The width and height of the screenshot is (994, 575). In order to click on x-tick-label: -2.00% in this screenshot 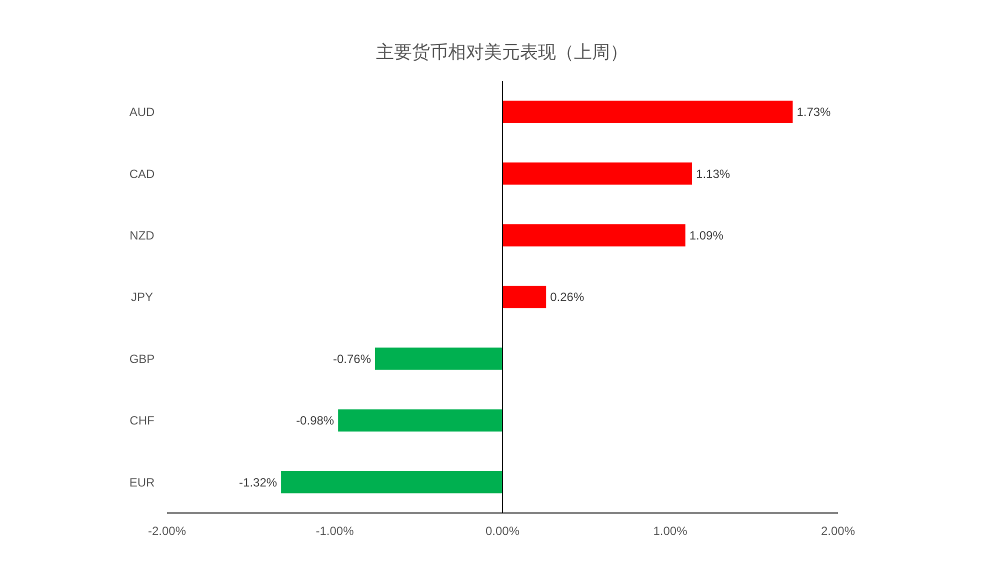, I will do `click(167, 531)`.